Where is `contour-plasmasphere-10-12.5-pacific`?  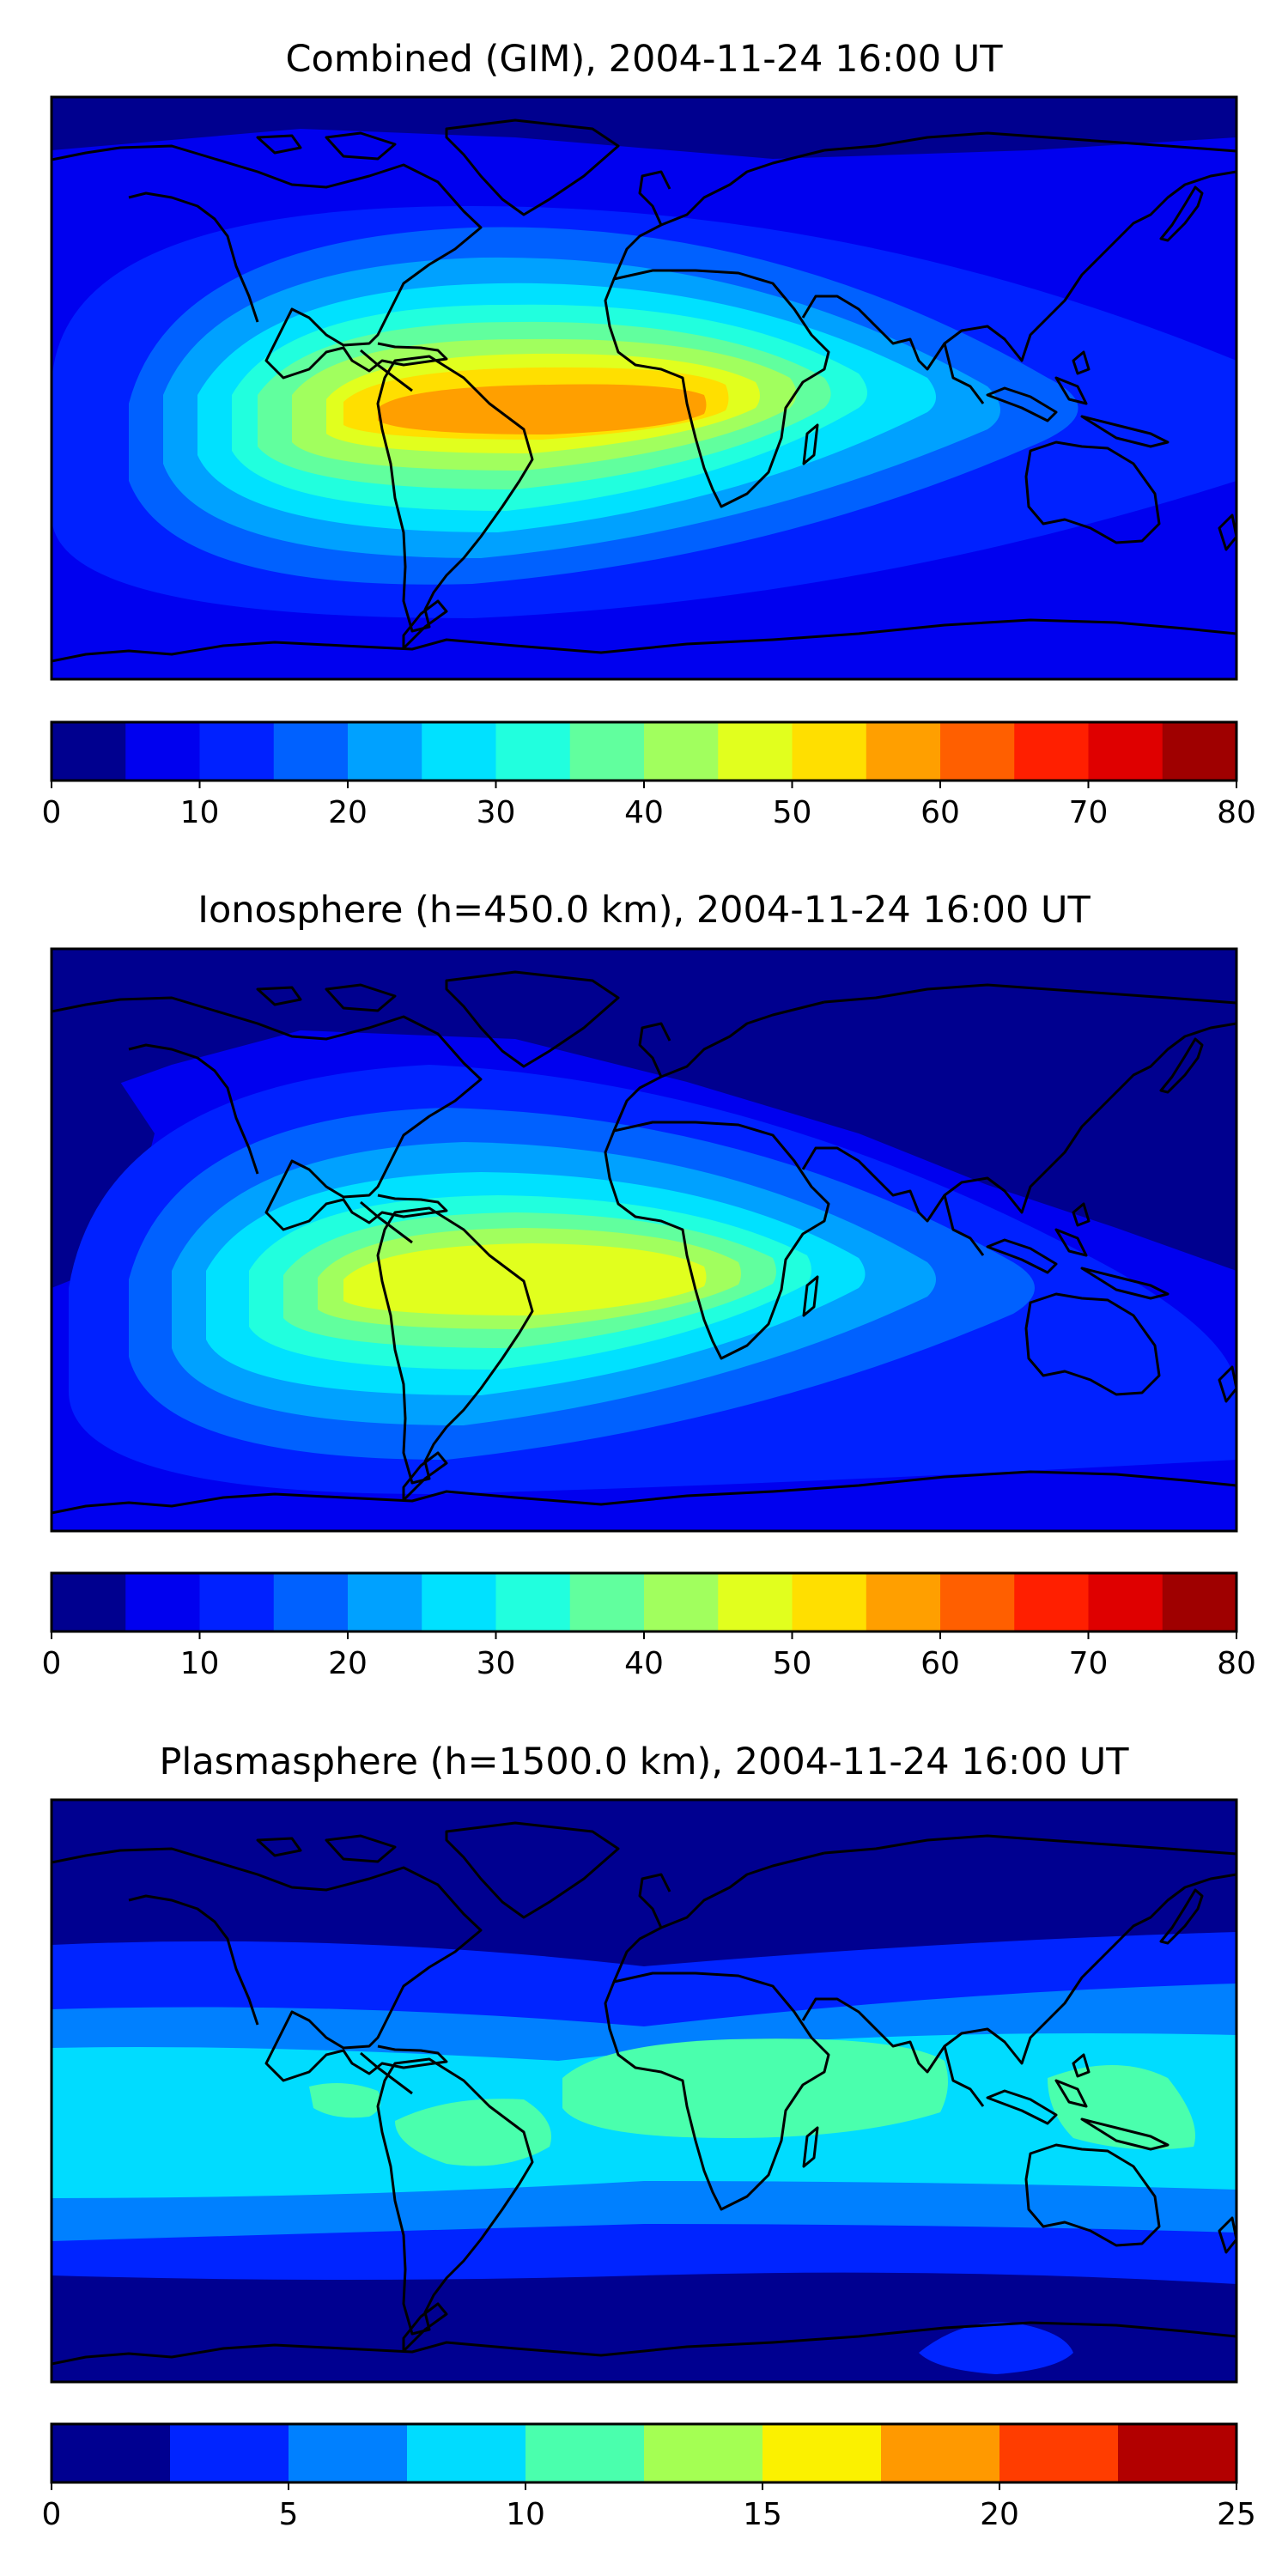
contour-plasmasphere-10-12.5-pacific is located at coordinates (345, 2100).